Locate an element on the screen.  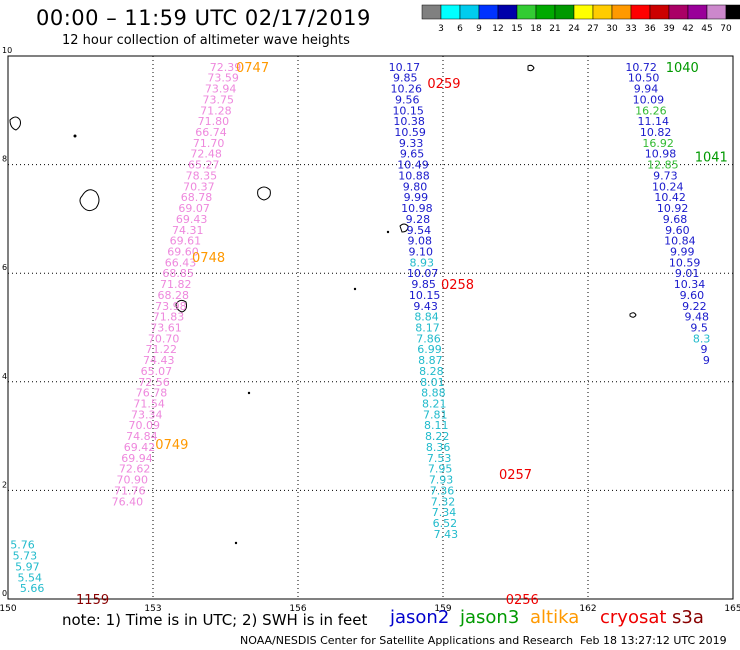
wave-height-value-jason2: 10.15 is located at coordinates (425, 295).